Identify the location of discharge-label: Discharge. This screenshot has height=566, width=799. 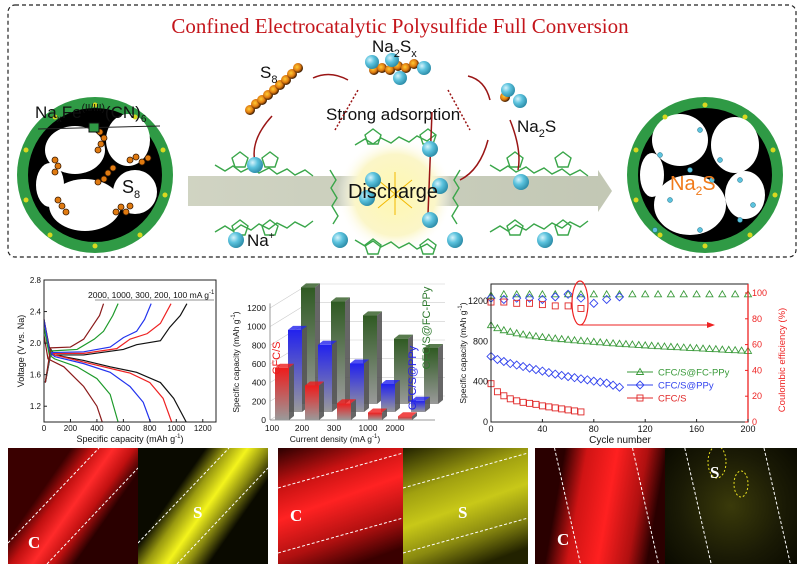
(393, 192).